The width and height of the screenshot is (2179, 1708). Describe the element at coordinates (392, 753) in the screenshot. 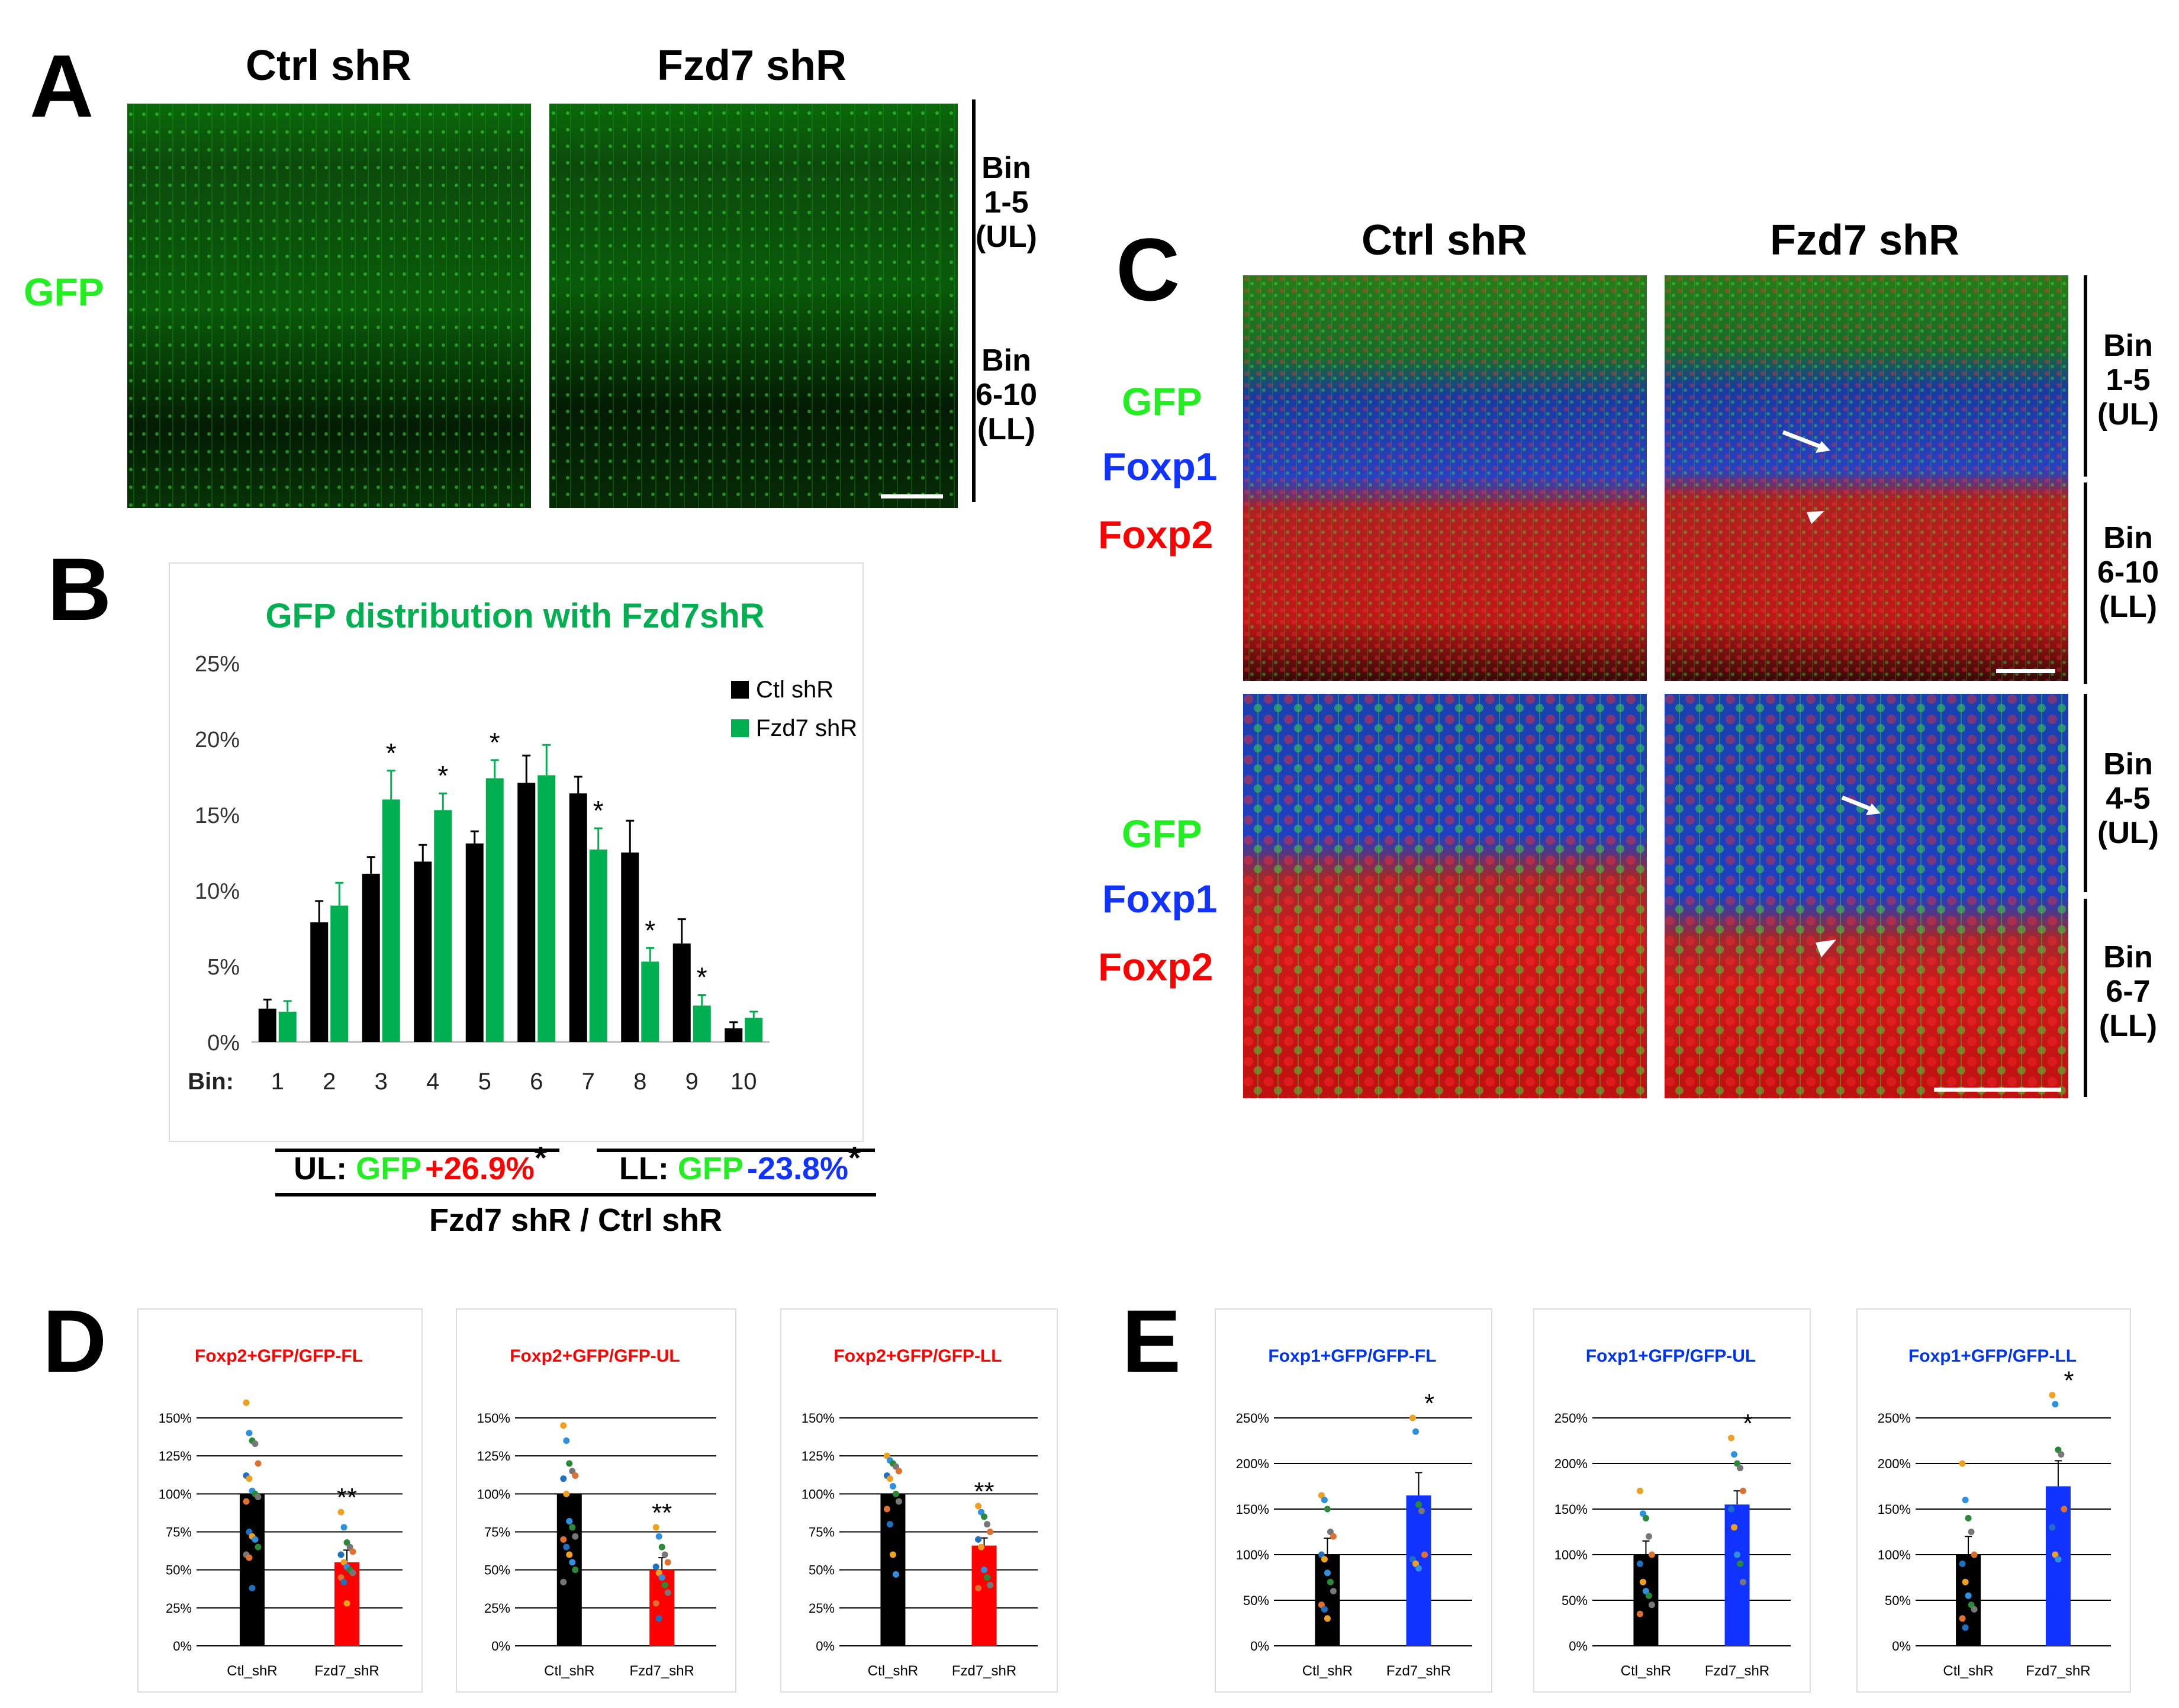

I see `significance-star: *` at that location.